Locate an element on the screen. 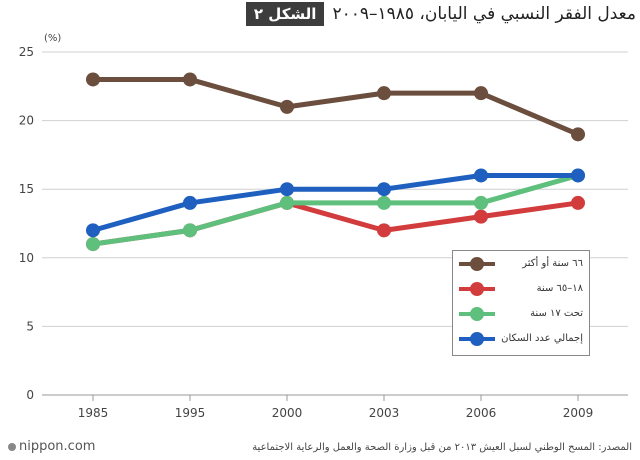 The image size is (640, 460). y-unit-label: (%) is located at coordinates (53, 38).